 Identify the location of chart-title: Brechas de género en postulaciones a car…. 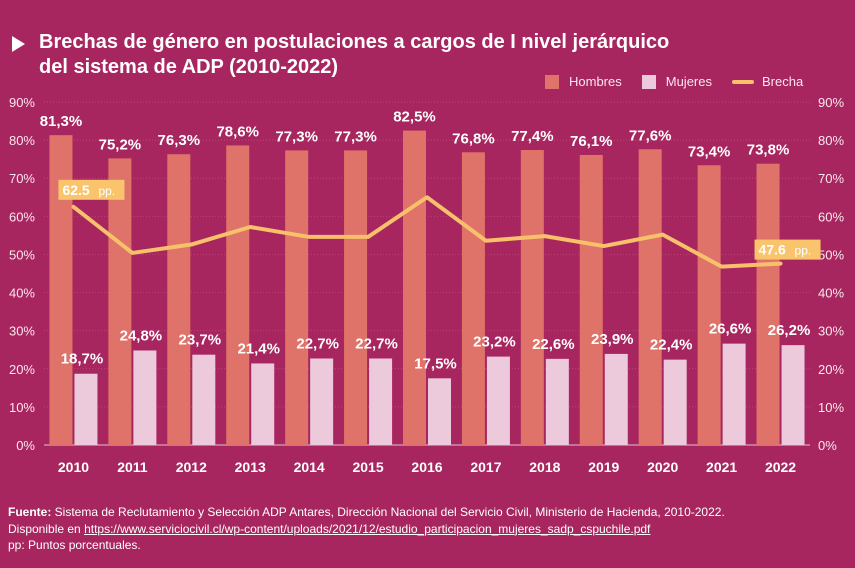
(354, 54).